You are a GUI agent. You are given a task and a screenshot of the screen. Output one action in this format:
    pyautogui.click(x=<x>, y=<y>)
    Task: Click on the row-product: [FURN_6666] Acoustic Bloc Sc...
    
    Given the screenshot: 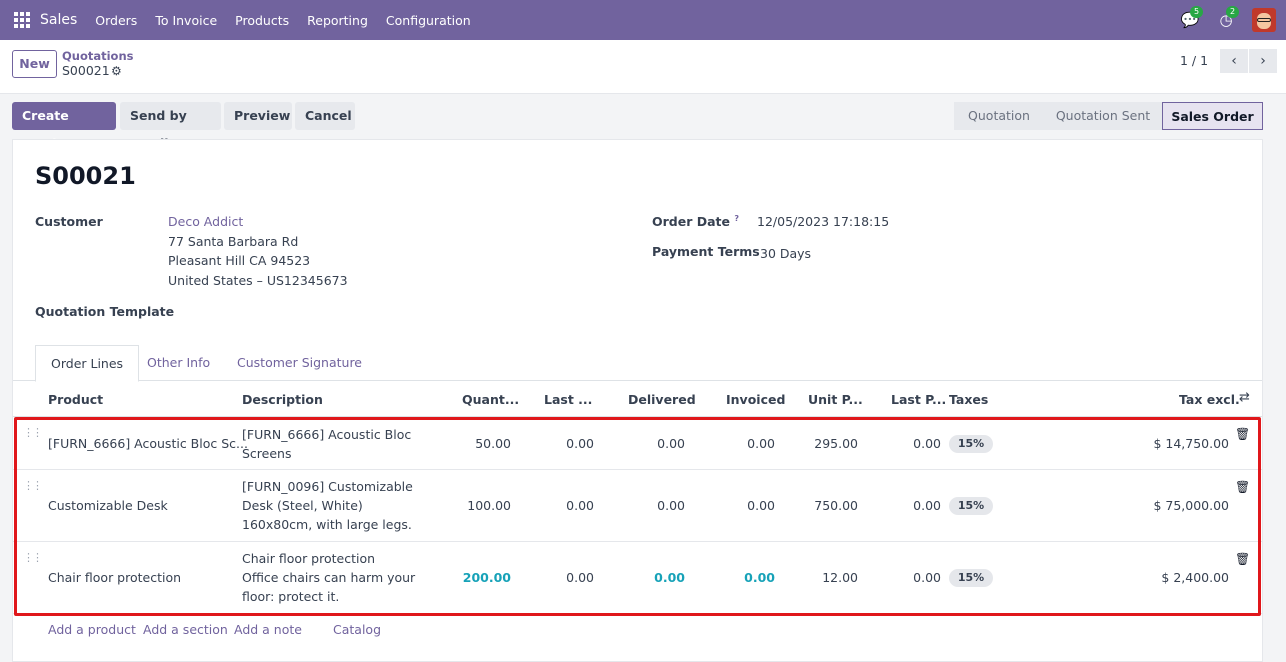 What is the action you would take?
    pyautogui.click(x=148, y=443)
    